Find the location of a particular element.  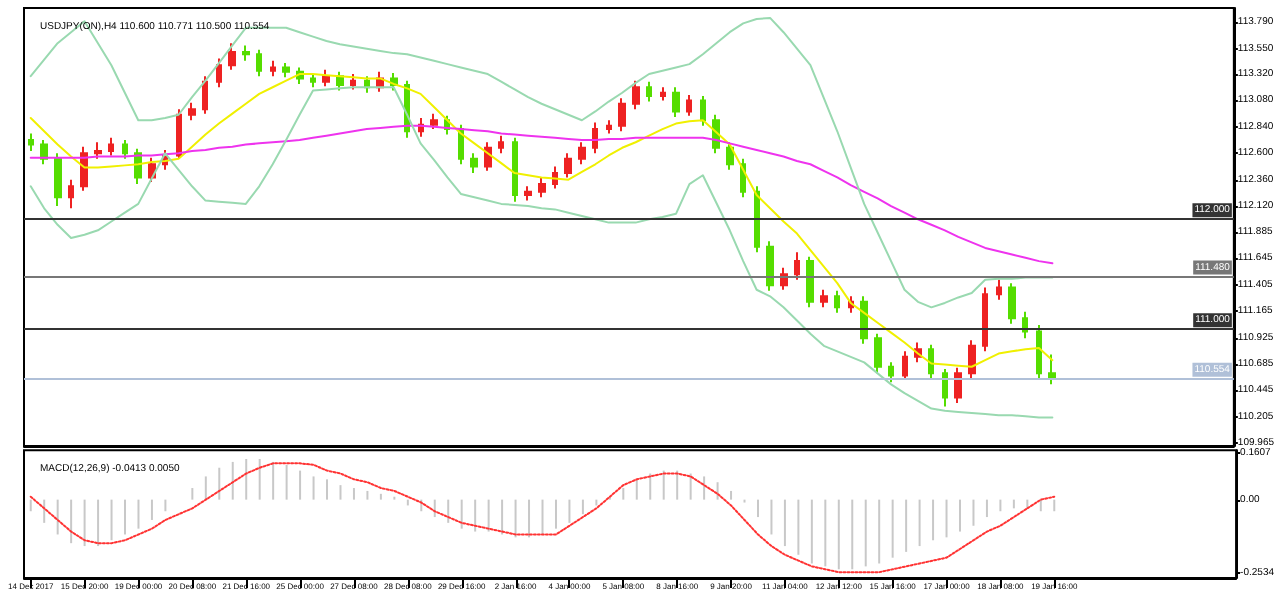

line-series is located at coordinates (542, 518).